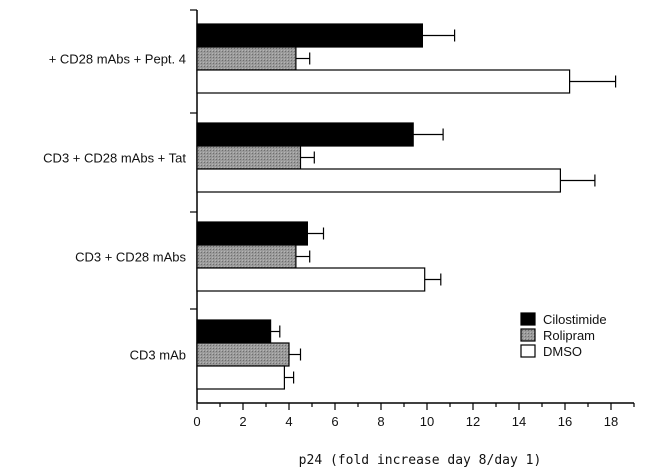 The image size is (650, 473). Describe the element at coordinates (242, 421) in the screenshot. I see `x-tick-label: 2` at that location.